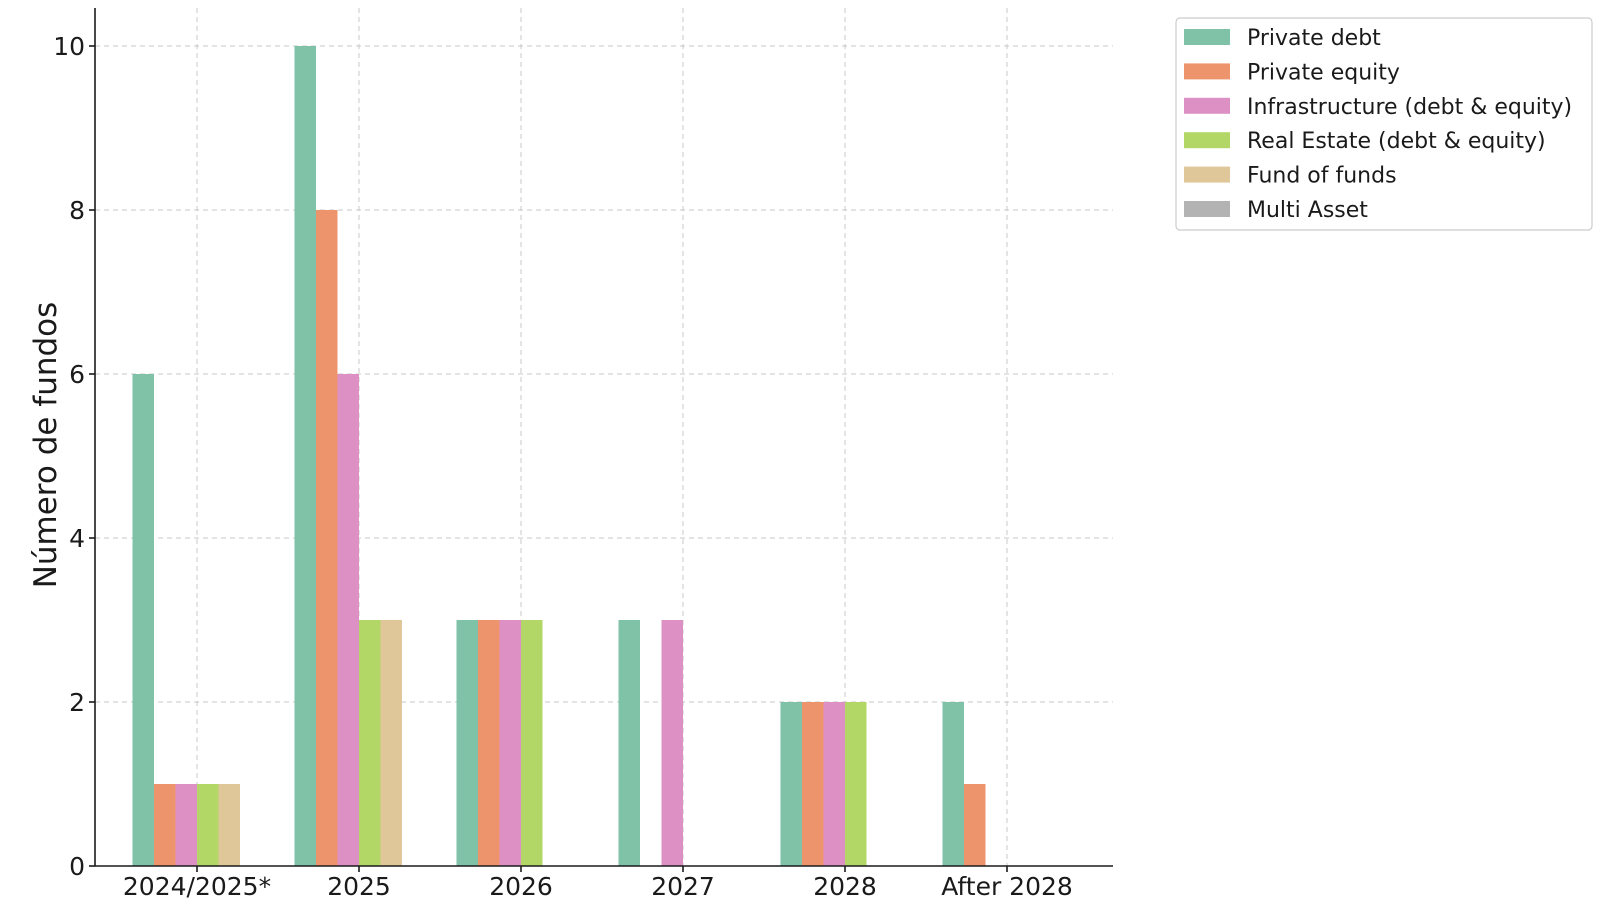 The image size is (1600, 905). What do you see at coordinates (1007, 886) in the screenshot?
I see `x-tick-label: After 2028` at bounding box center [1007, 886].